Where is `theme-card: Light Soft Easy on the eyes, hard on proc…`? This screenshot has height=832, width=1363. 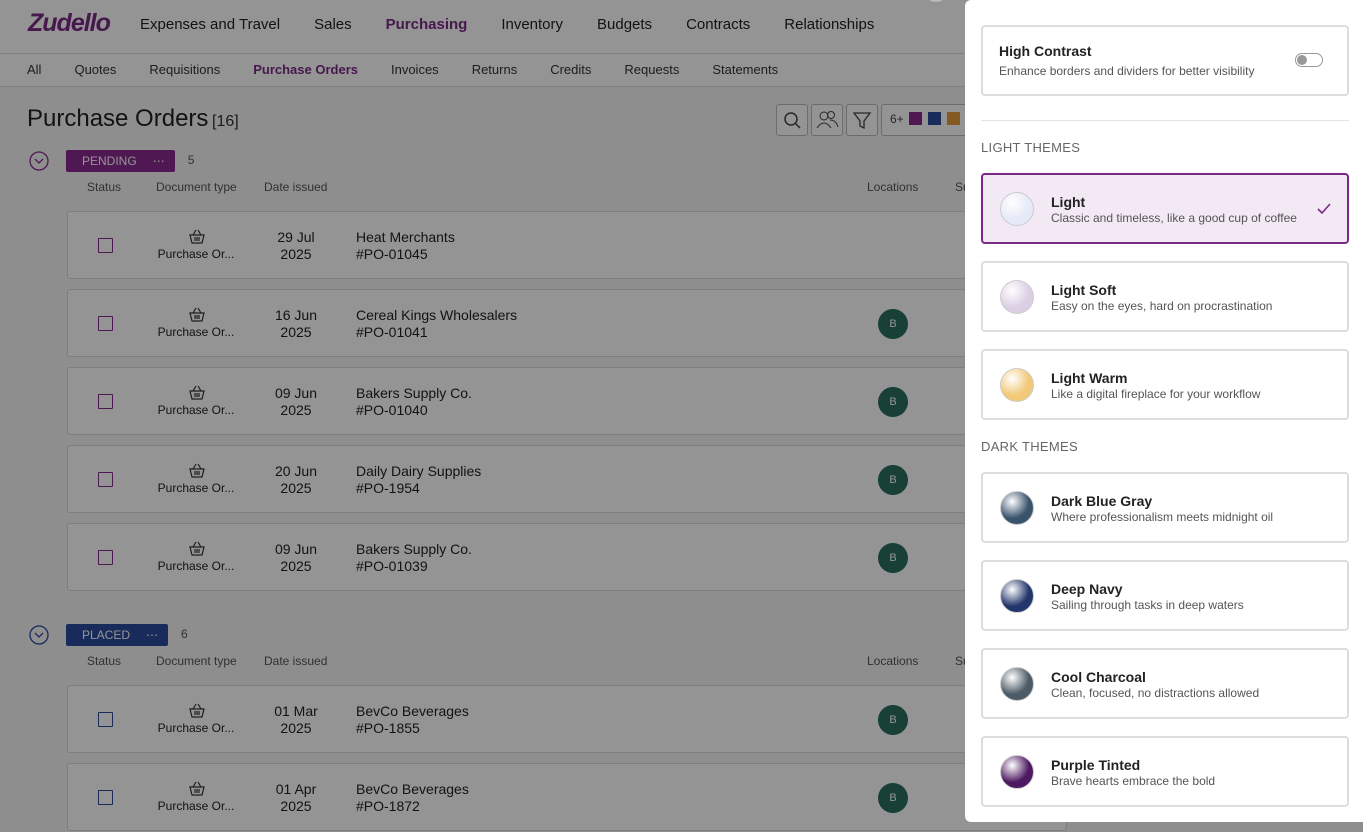 theme-card: Light Soft Easy on the eyes, hard on proc… is located at coordinates (1165, 296).